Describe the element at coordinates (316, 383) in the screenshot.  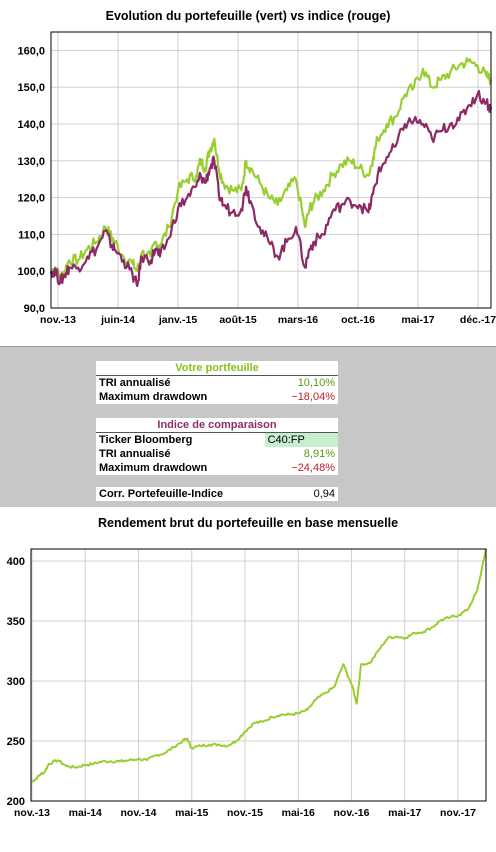
I see `portfolio-tri-value: 10,10%` at that location.